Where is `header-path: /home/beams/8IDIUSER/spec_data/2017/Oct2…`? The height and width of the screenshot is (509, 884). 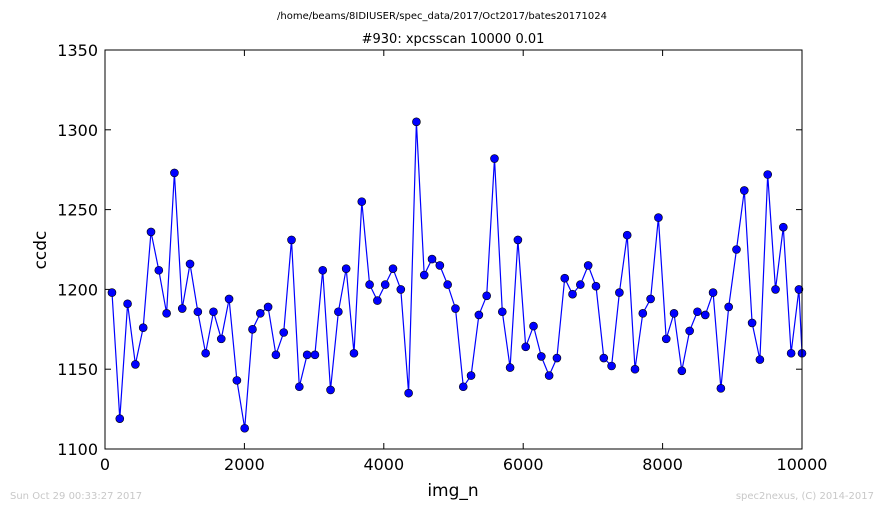
header-path: /home/beams/8IDIUSER/spec_data/2017/Oct2… is located at coordinates (442, 16).